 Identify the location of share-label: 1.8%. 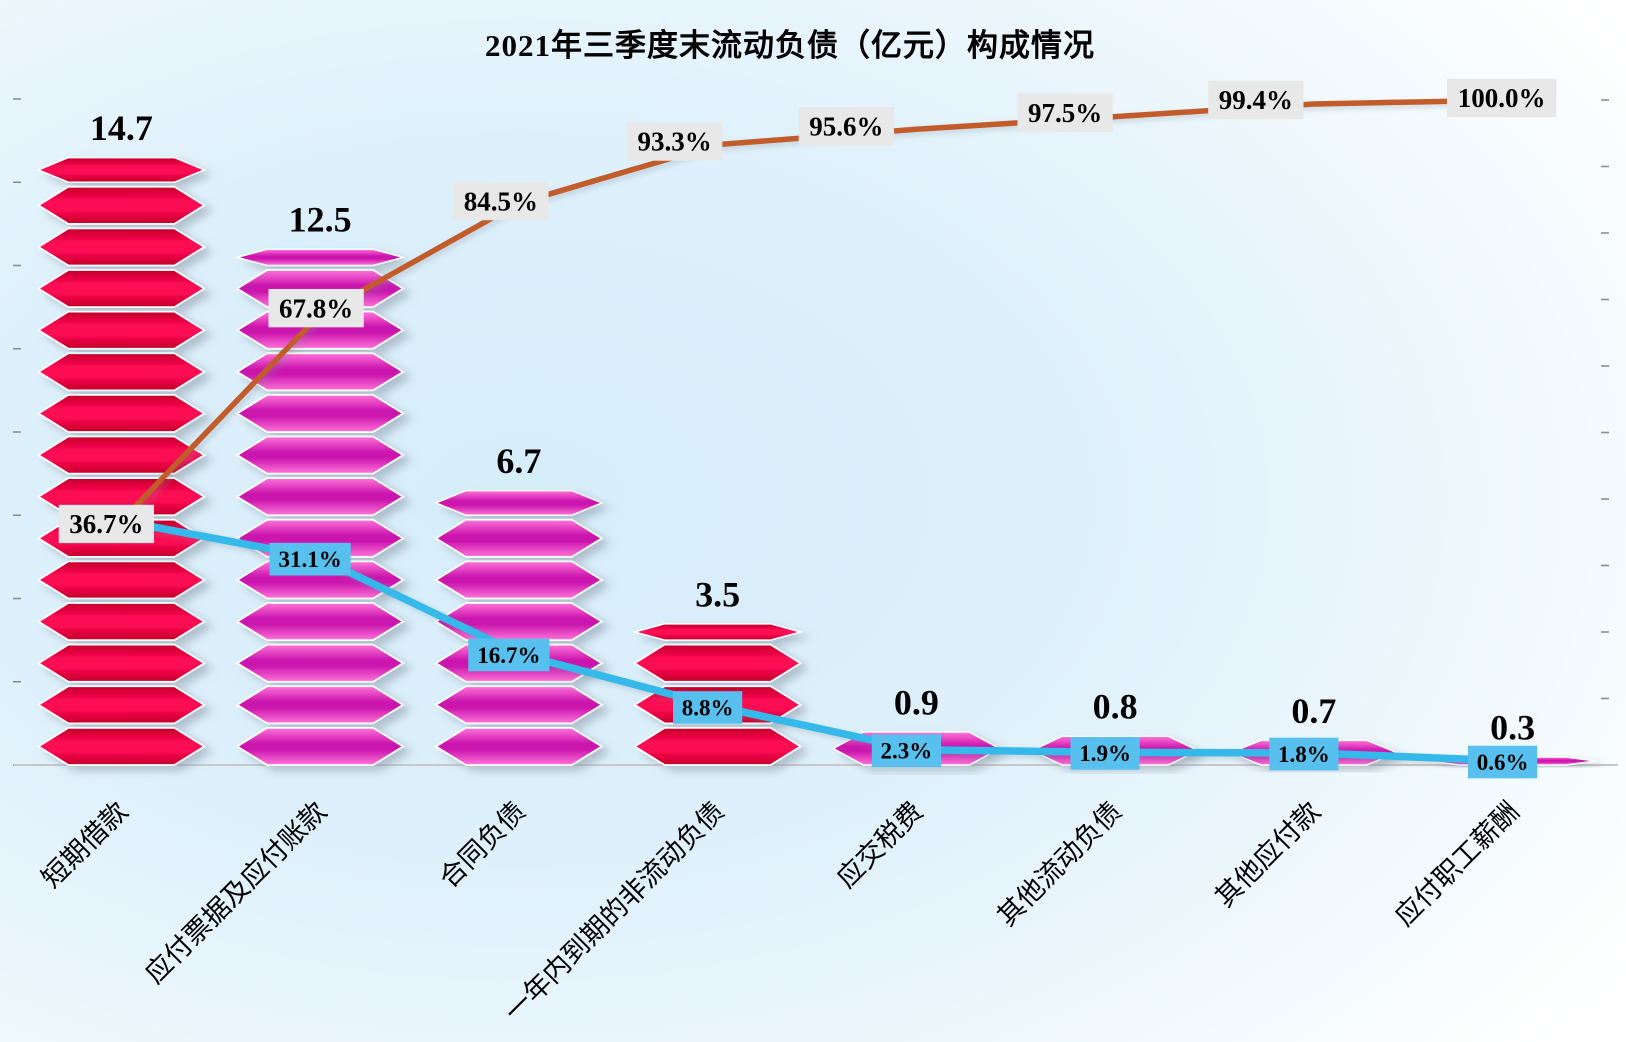
(1304, 754).